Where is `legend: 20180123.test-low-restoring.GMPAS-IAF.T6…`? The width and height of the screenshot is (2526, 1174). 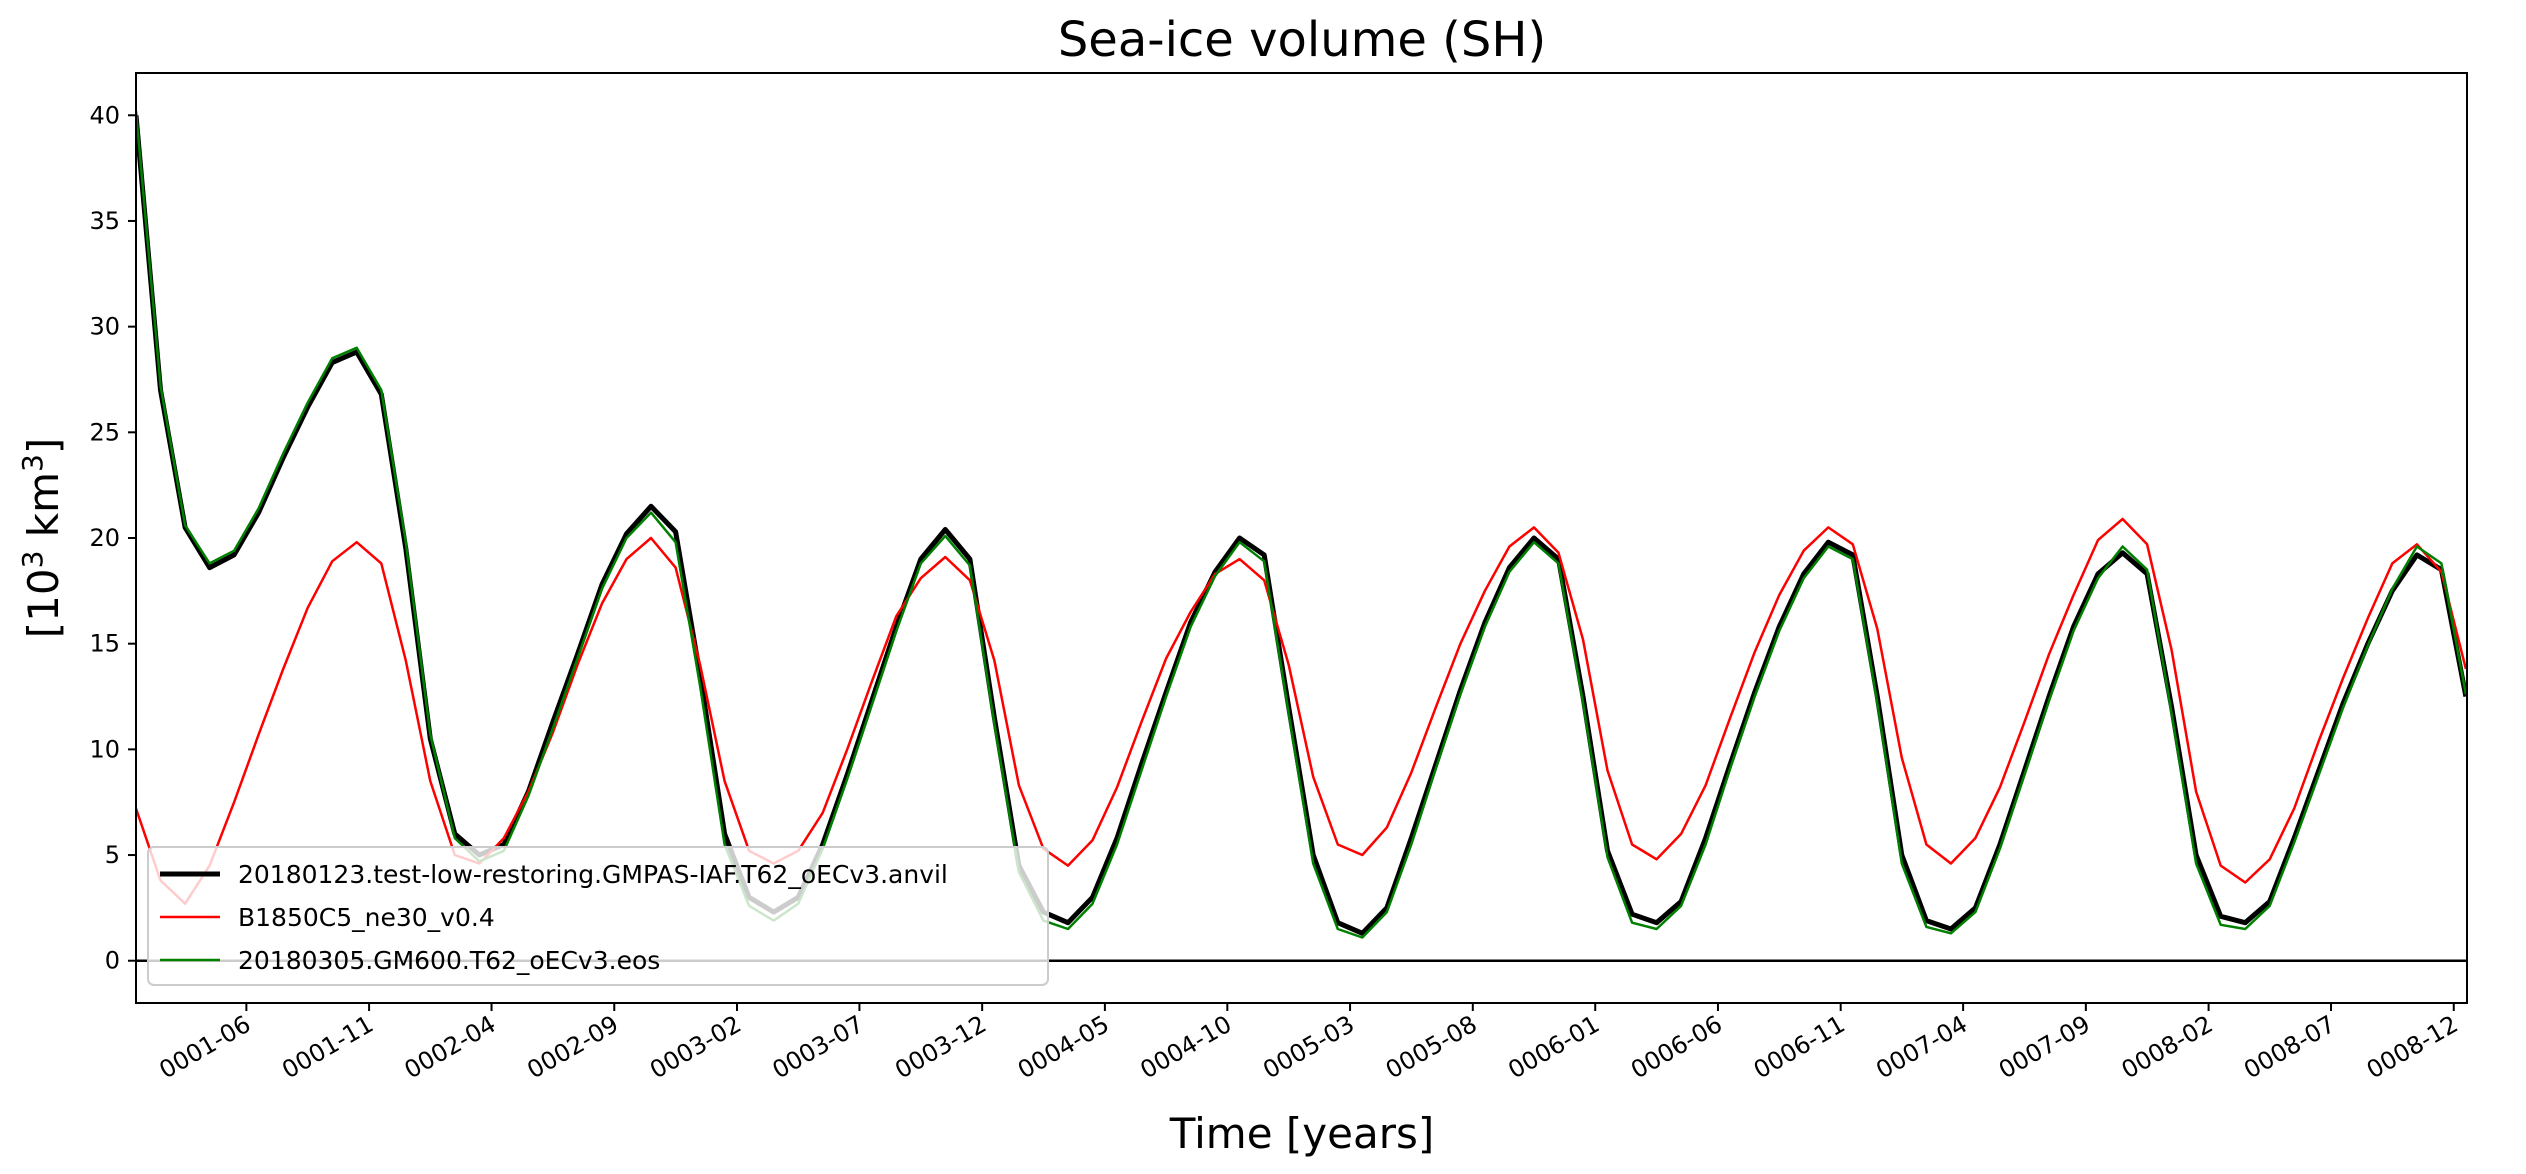 legend: 20180123.test-low-restoring.GMPAS-IAF.T6… is located at coordinates (598, 916).